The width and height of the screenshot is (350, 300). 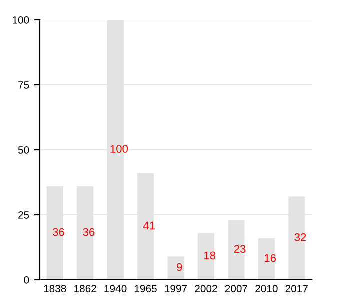 I want to click on y-tick-label: 100, so click(x=21, y=20).